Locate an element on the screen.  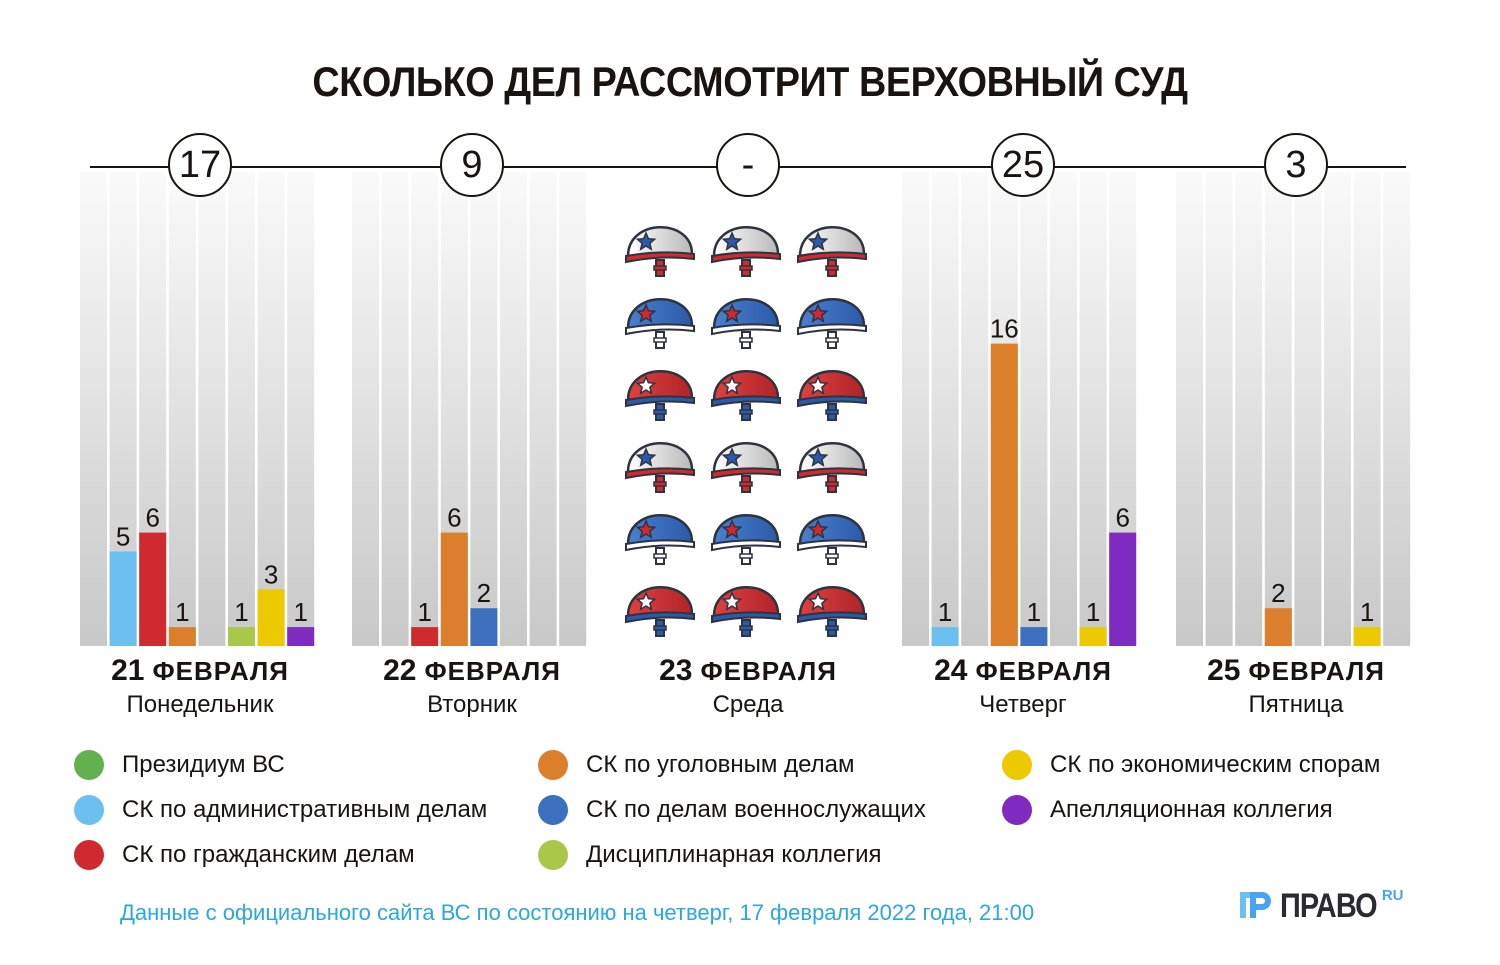
day-date: 23 ФЕВРАЛЯ is located at coordinates (748, 671).